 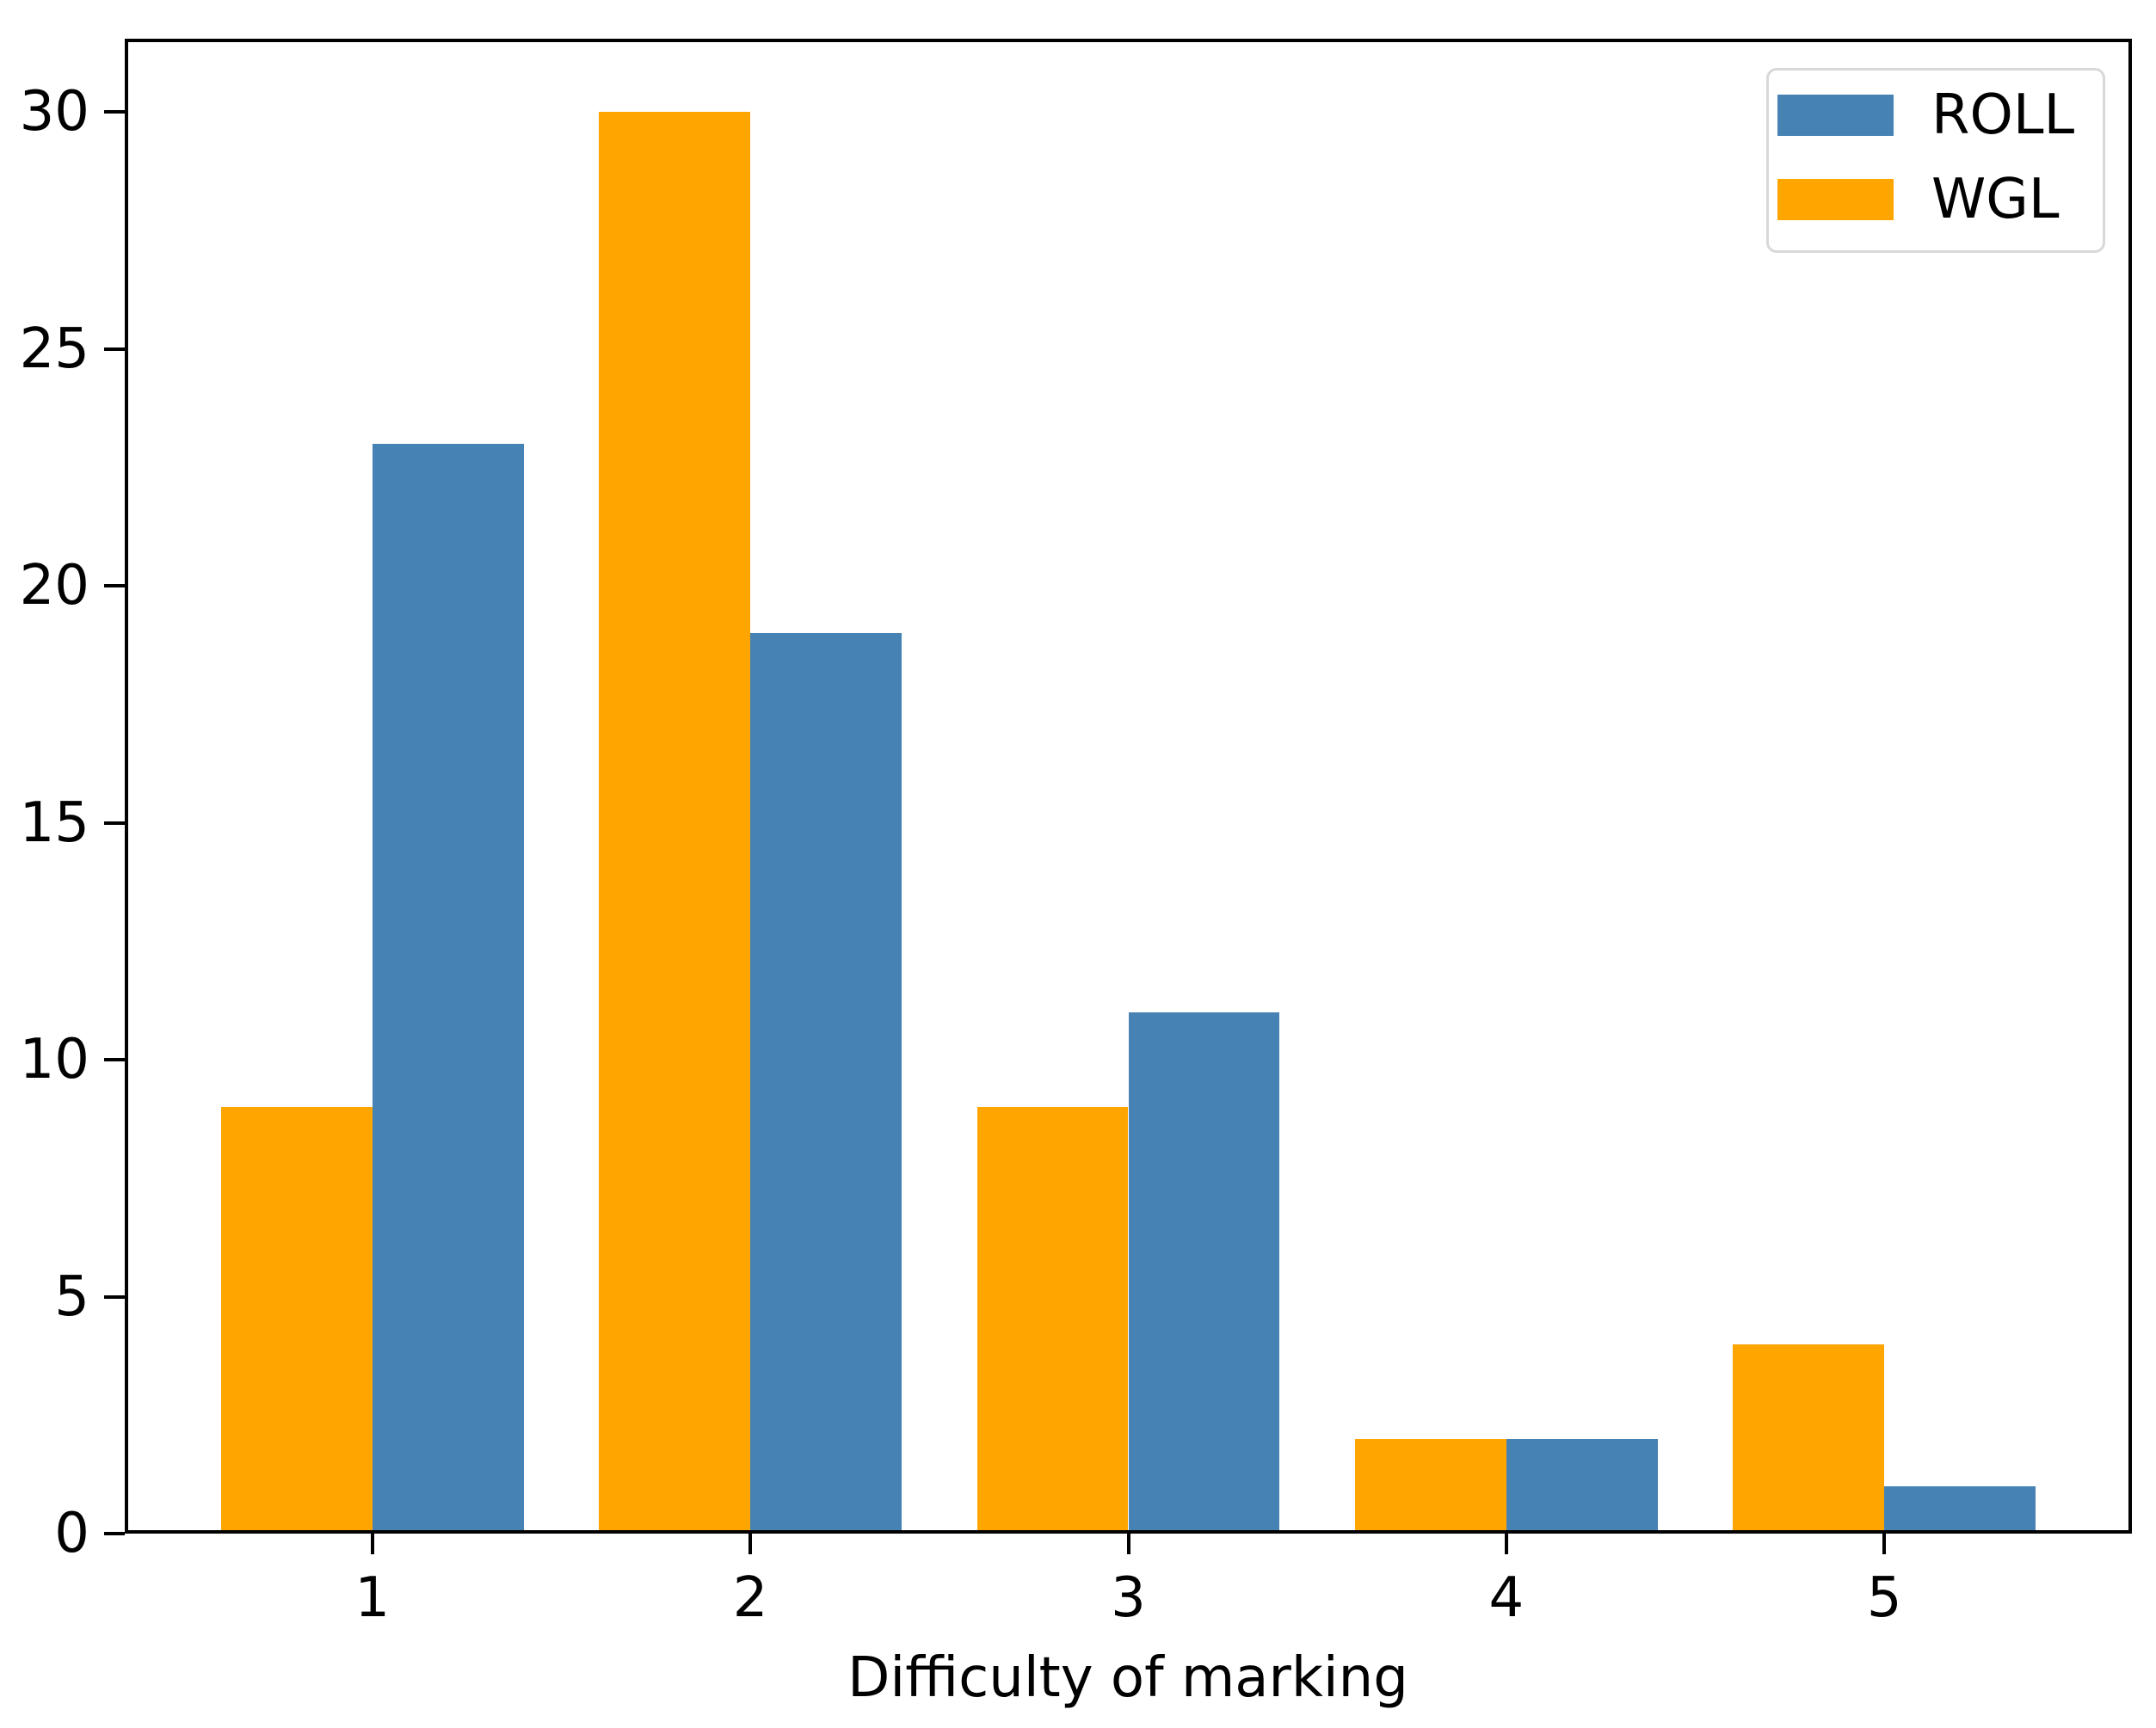 I want to click on y-tick-label: 20, so click(x=54, y=586).